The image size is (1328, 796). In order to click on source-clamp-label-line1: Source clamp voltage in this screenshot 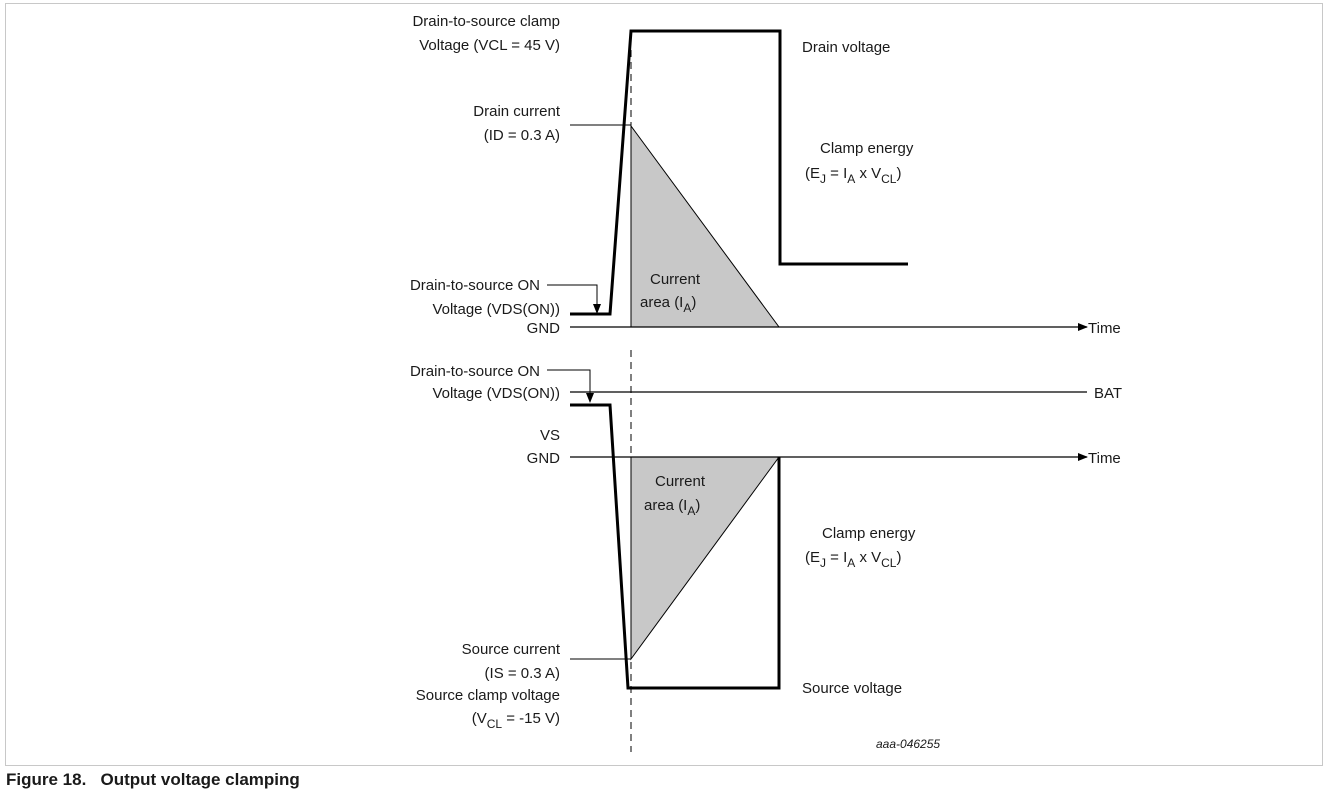, I will do `click(488, 695)`.